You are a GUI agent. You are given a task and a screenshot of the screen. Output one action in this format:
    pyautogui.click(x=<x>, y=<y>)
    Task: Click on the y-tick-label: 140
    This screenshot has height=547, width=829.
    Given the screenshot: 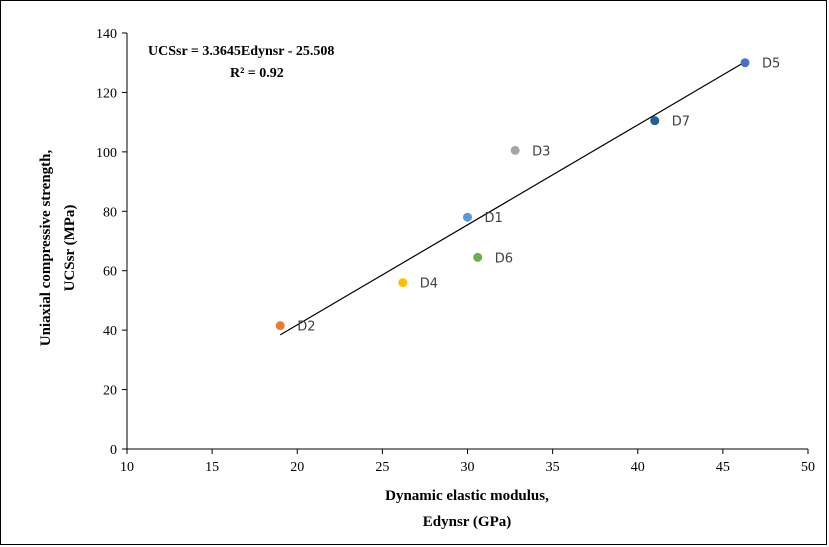 What is the action you would take?
    pyautogui.click(x=106, y=34)
    